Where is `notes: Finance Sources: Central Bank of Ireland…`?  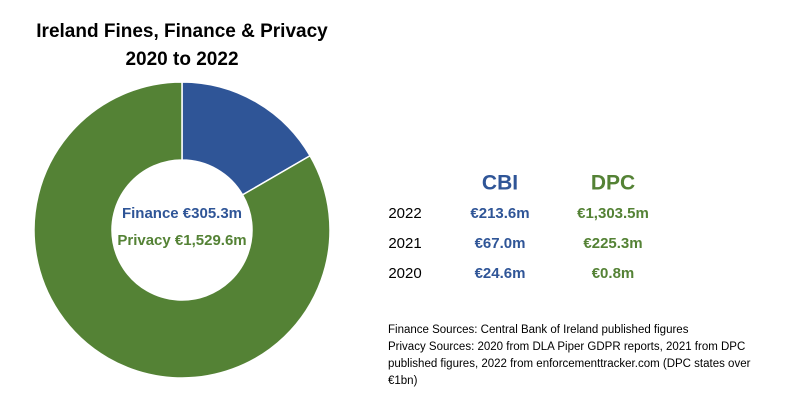
notes: Finance Sources: Central Bank of Ireland… is located at coordinates (585, 356).